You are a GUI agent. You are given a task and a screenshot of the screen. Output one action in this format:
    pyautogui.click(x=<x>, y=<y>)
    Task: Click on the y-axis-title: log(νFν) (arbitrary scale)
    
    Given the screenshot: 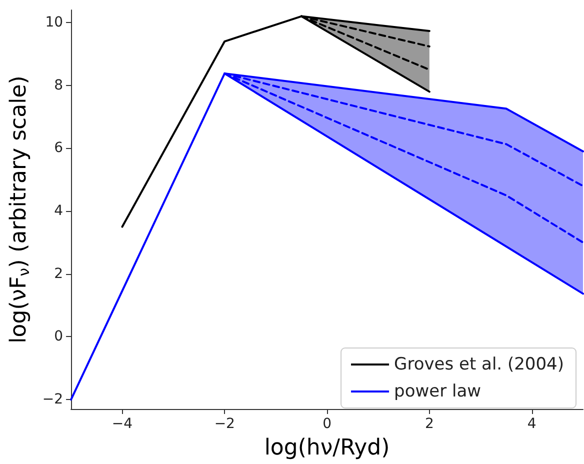 What is the action you would take?
    pyautogui.click(x=19, y=210)
    